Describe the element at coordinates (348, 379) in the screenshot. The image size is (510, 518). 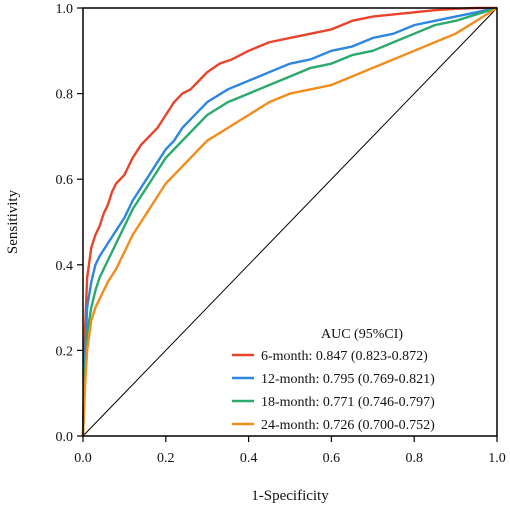
I see `legend-entry-2: 12-month: 0.795 (0.769-0.821)` at that location.